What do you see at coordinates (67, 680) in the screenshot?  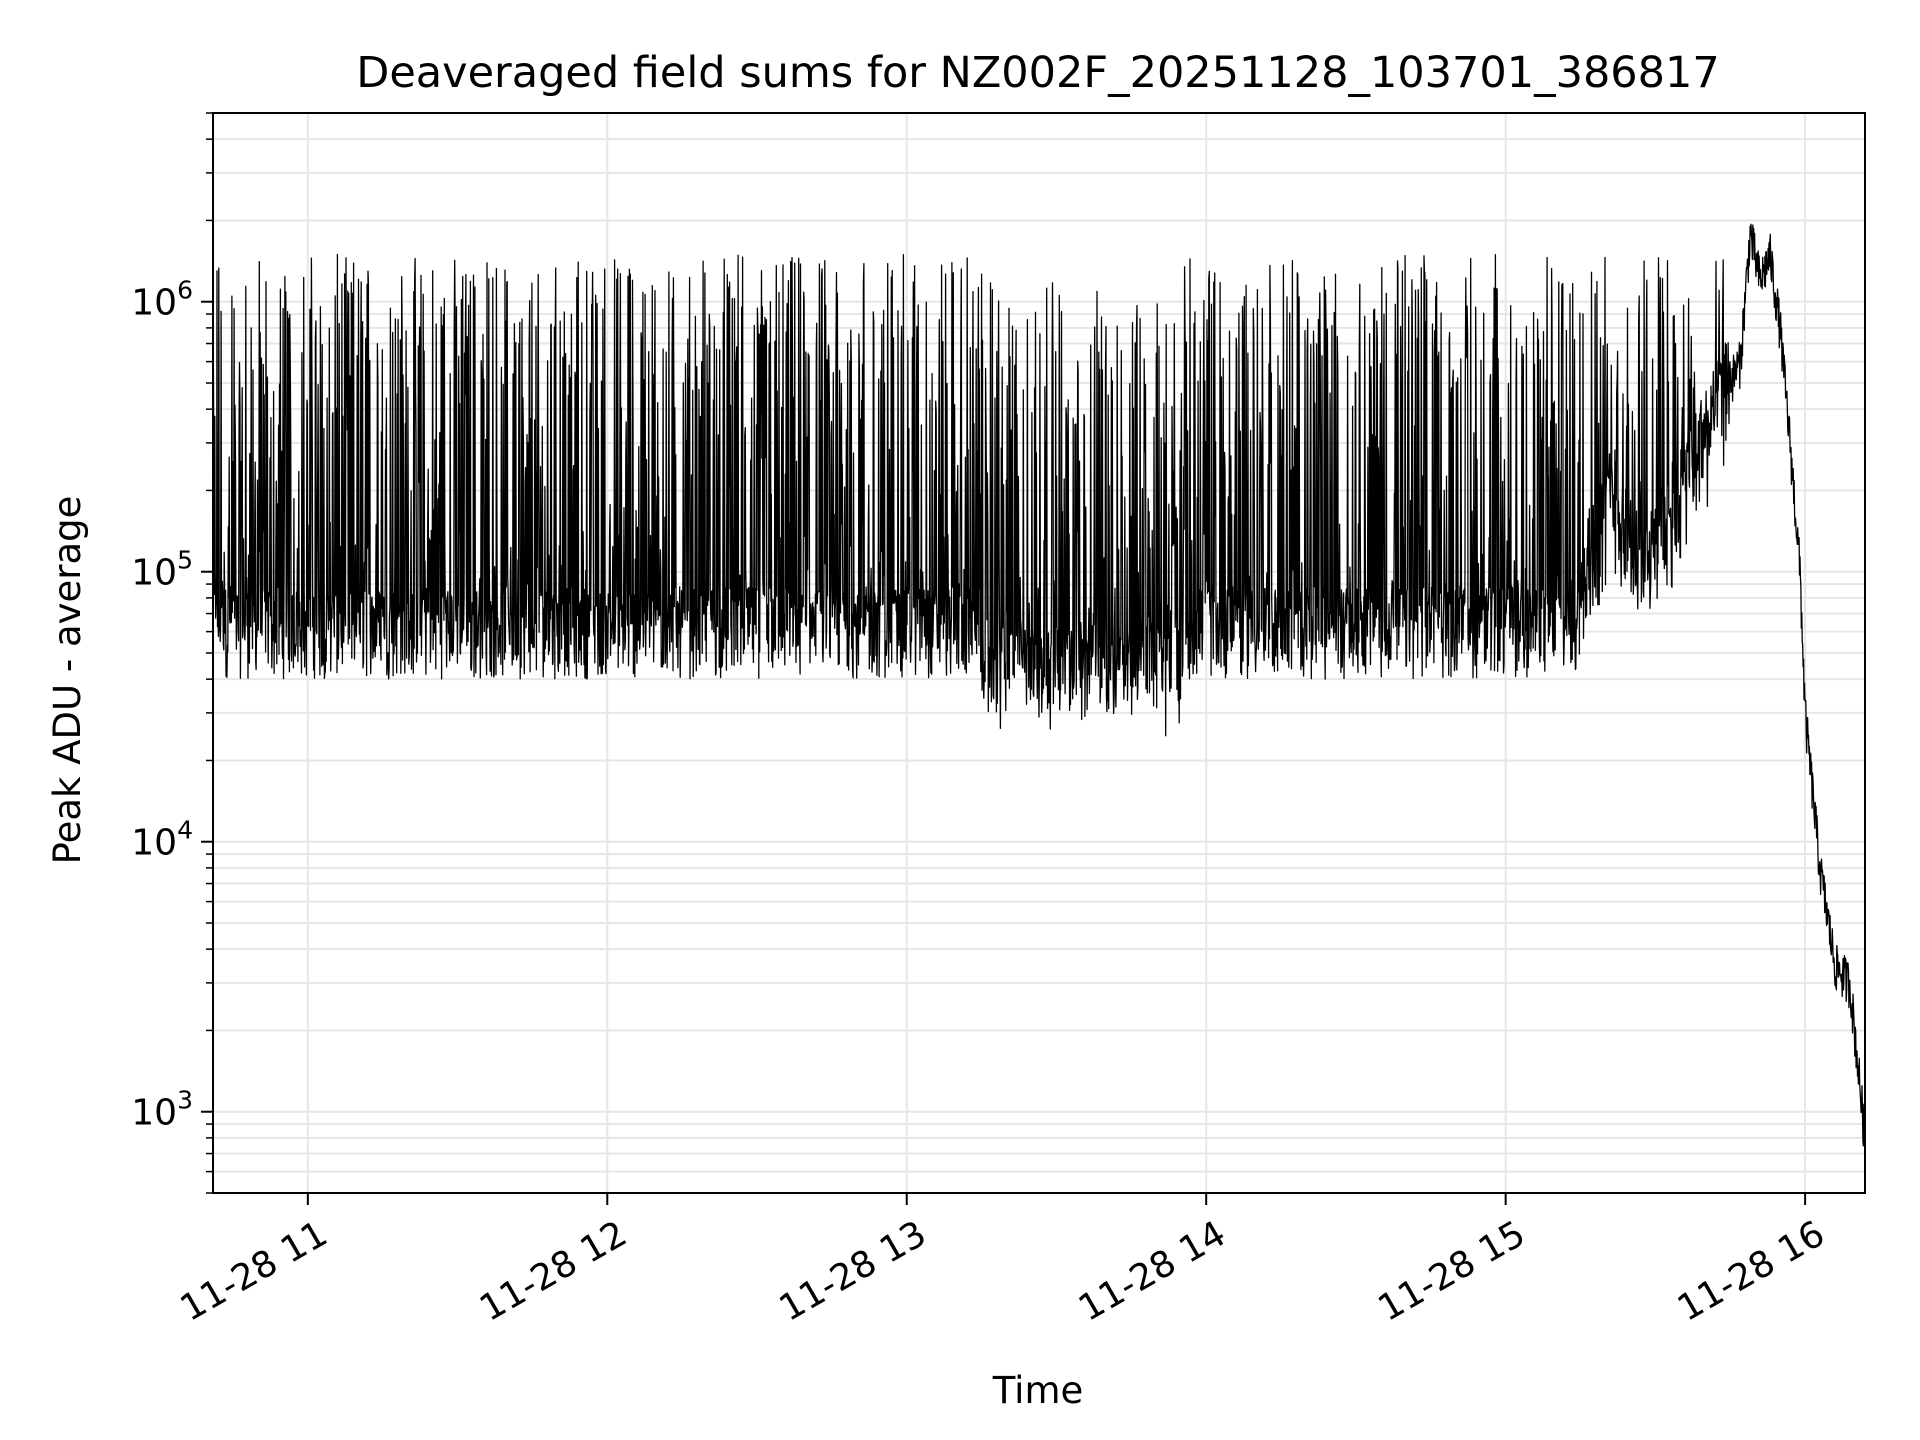 I see `y-axis-label: Peak ADU - average` at bounding box center [67, 680].